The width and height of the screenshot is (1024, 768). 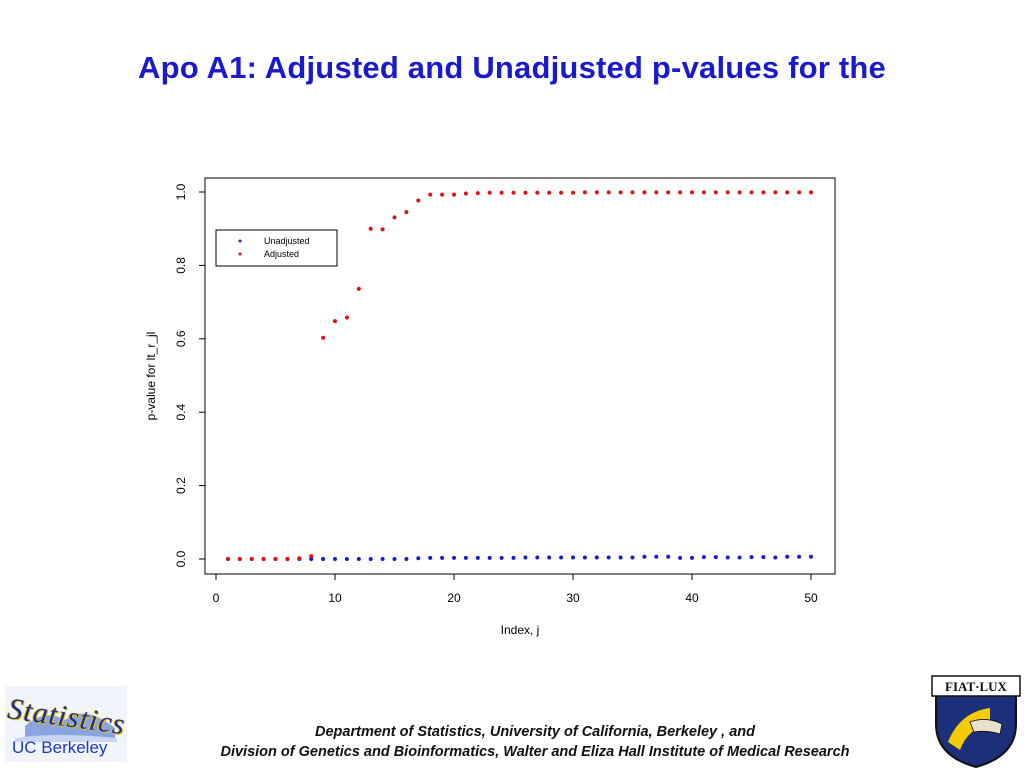 What do you see at coordinates (181, 191) in the screenshot?
I see `y-tick-label: 1.0` at bounding box center [181, 191].